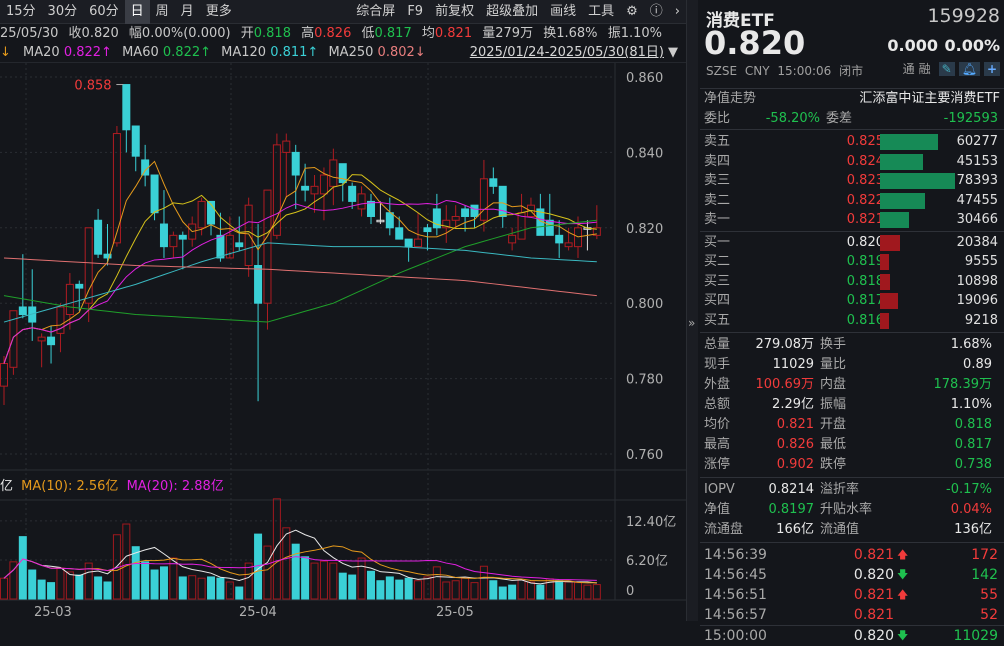  I want to click on level-label: 卖四, so click(717, 161).